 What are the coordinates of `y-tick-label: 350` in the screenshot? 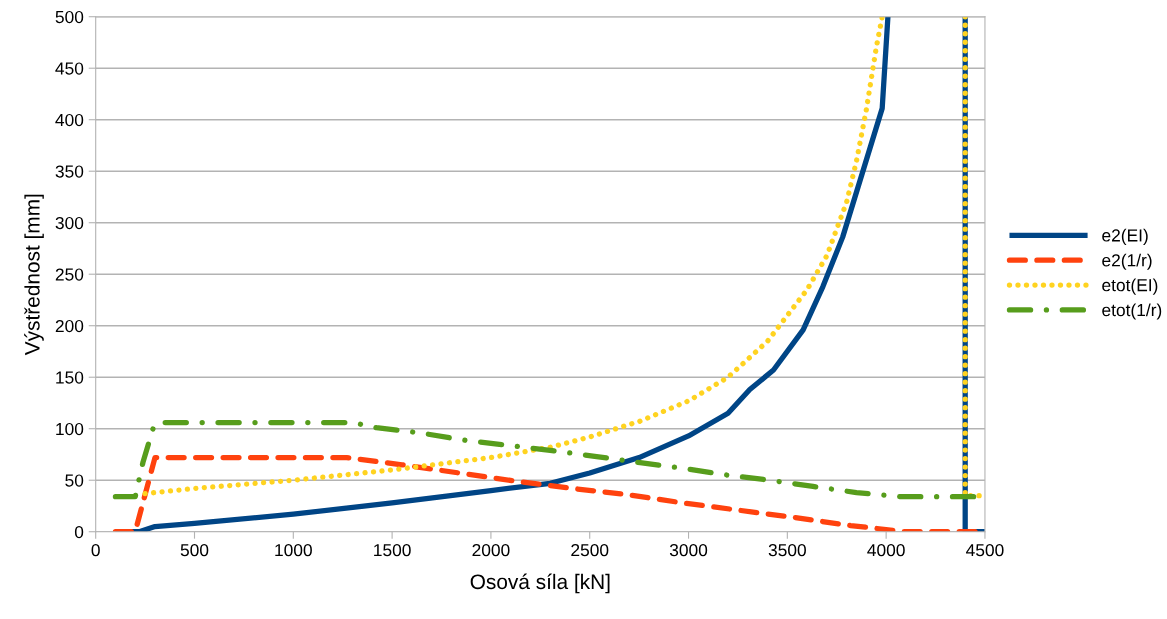 It's located at (69, 171).